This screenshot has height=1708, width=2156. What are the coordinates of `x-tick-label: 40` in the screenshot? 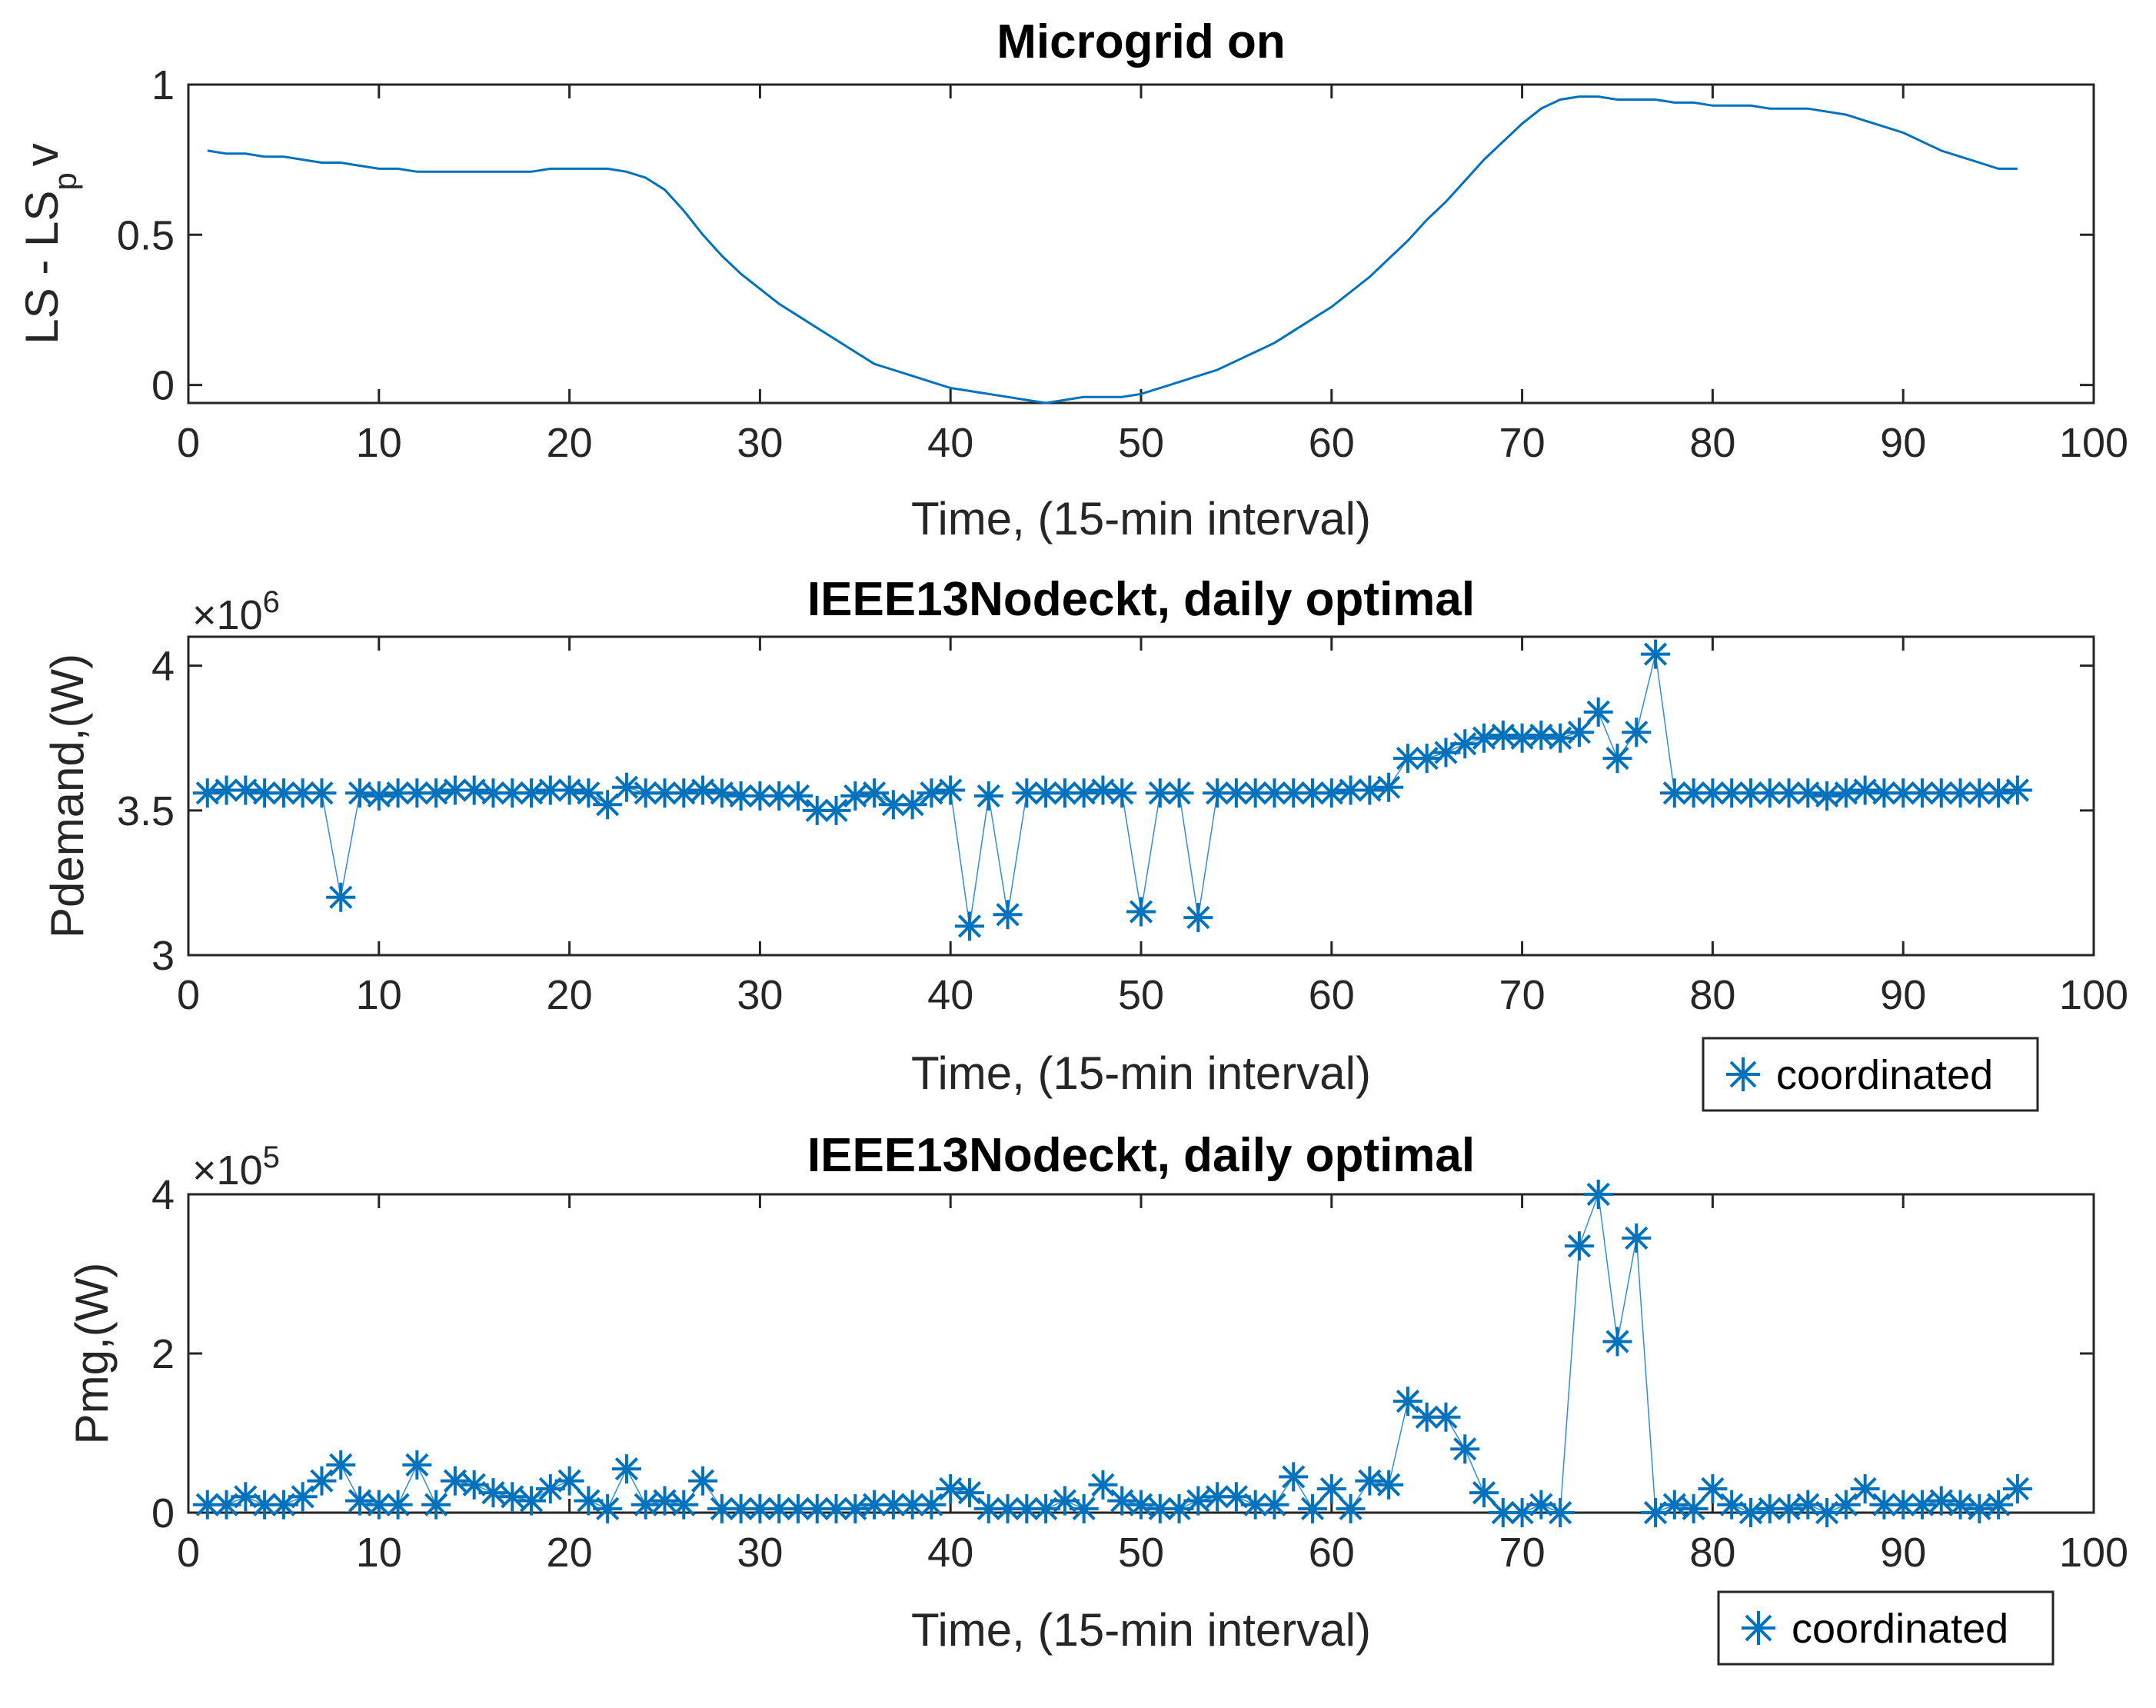 It's located at (950, 1553).